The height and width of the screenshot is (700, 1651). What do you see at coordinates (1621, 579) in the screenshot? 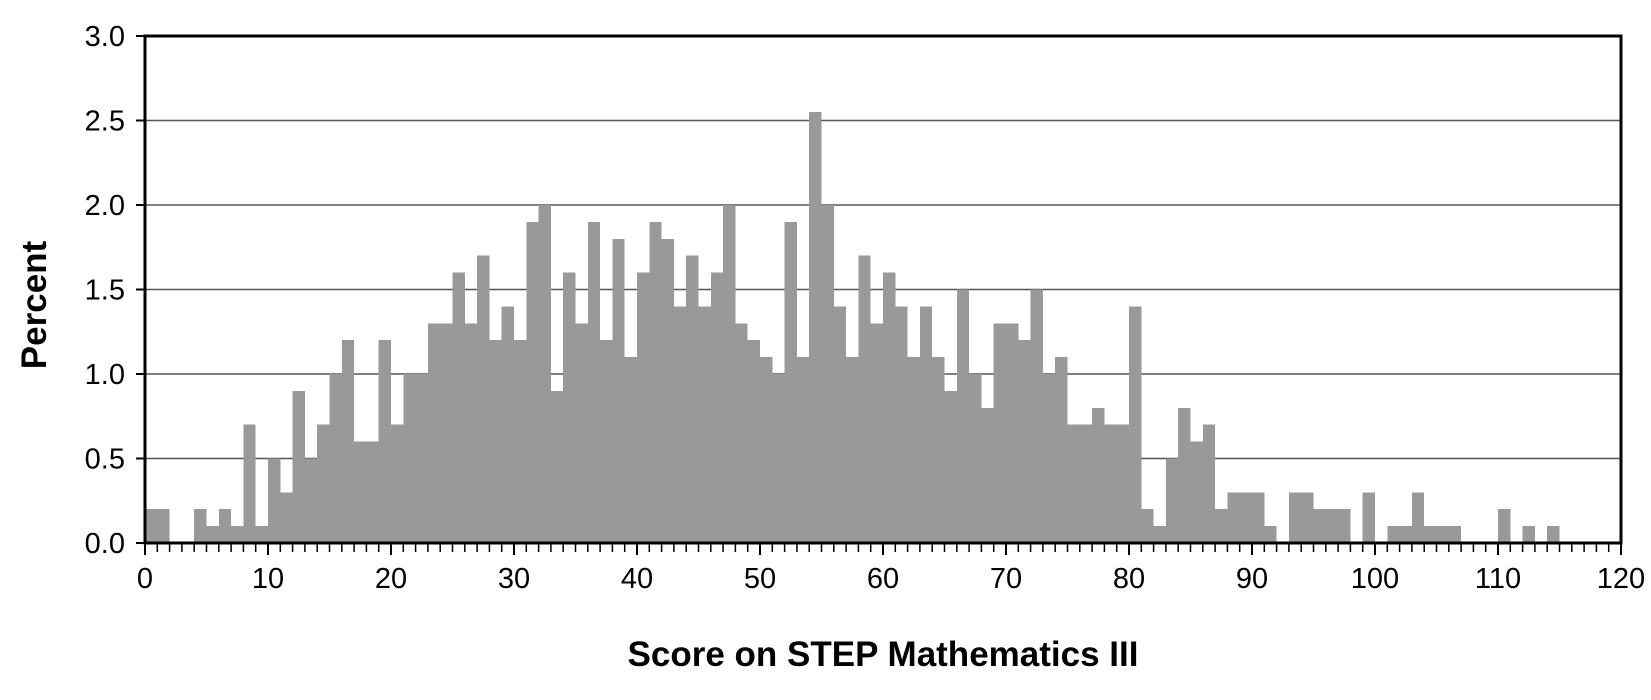
I see `x-tick-label: 120` at bounding box center [1621, 579].